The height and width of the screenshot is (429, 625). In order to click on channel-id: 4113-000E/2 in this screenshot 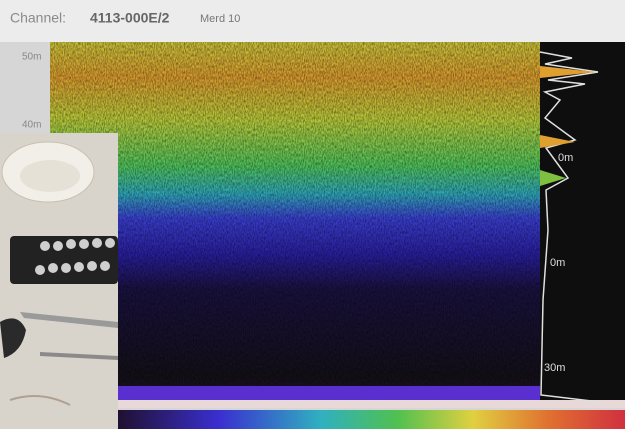, I will do `click(130, 18)`.